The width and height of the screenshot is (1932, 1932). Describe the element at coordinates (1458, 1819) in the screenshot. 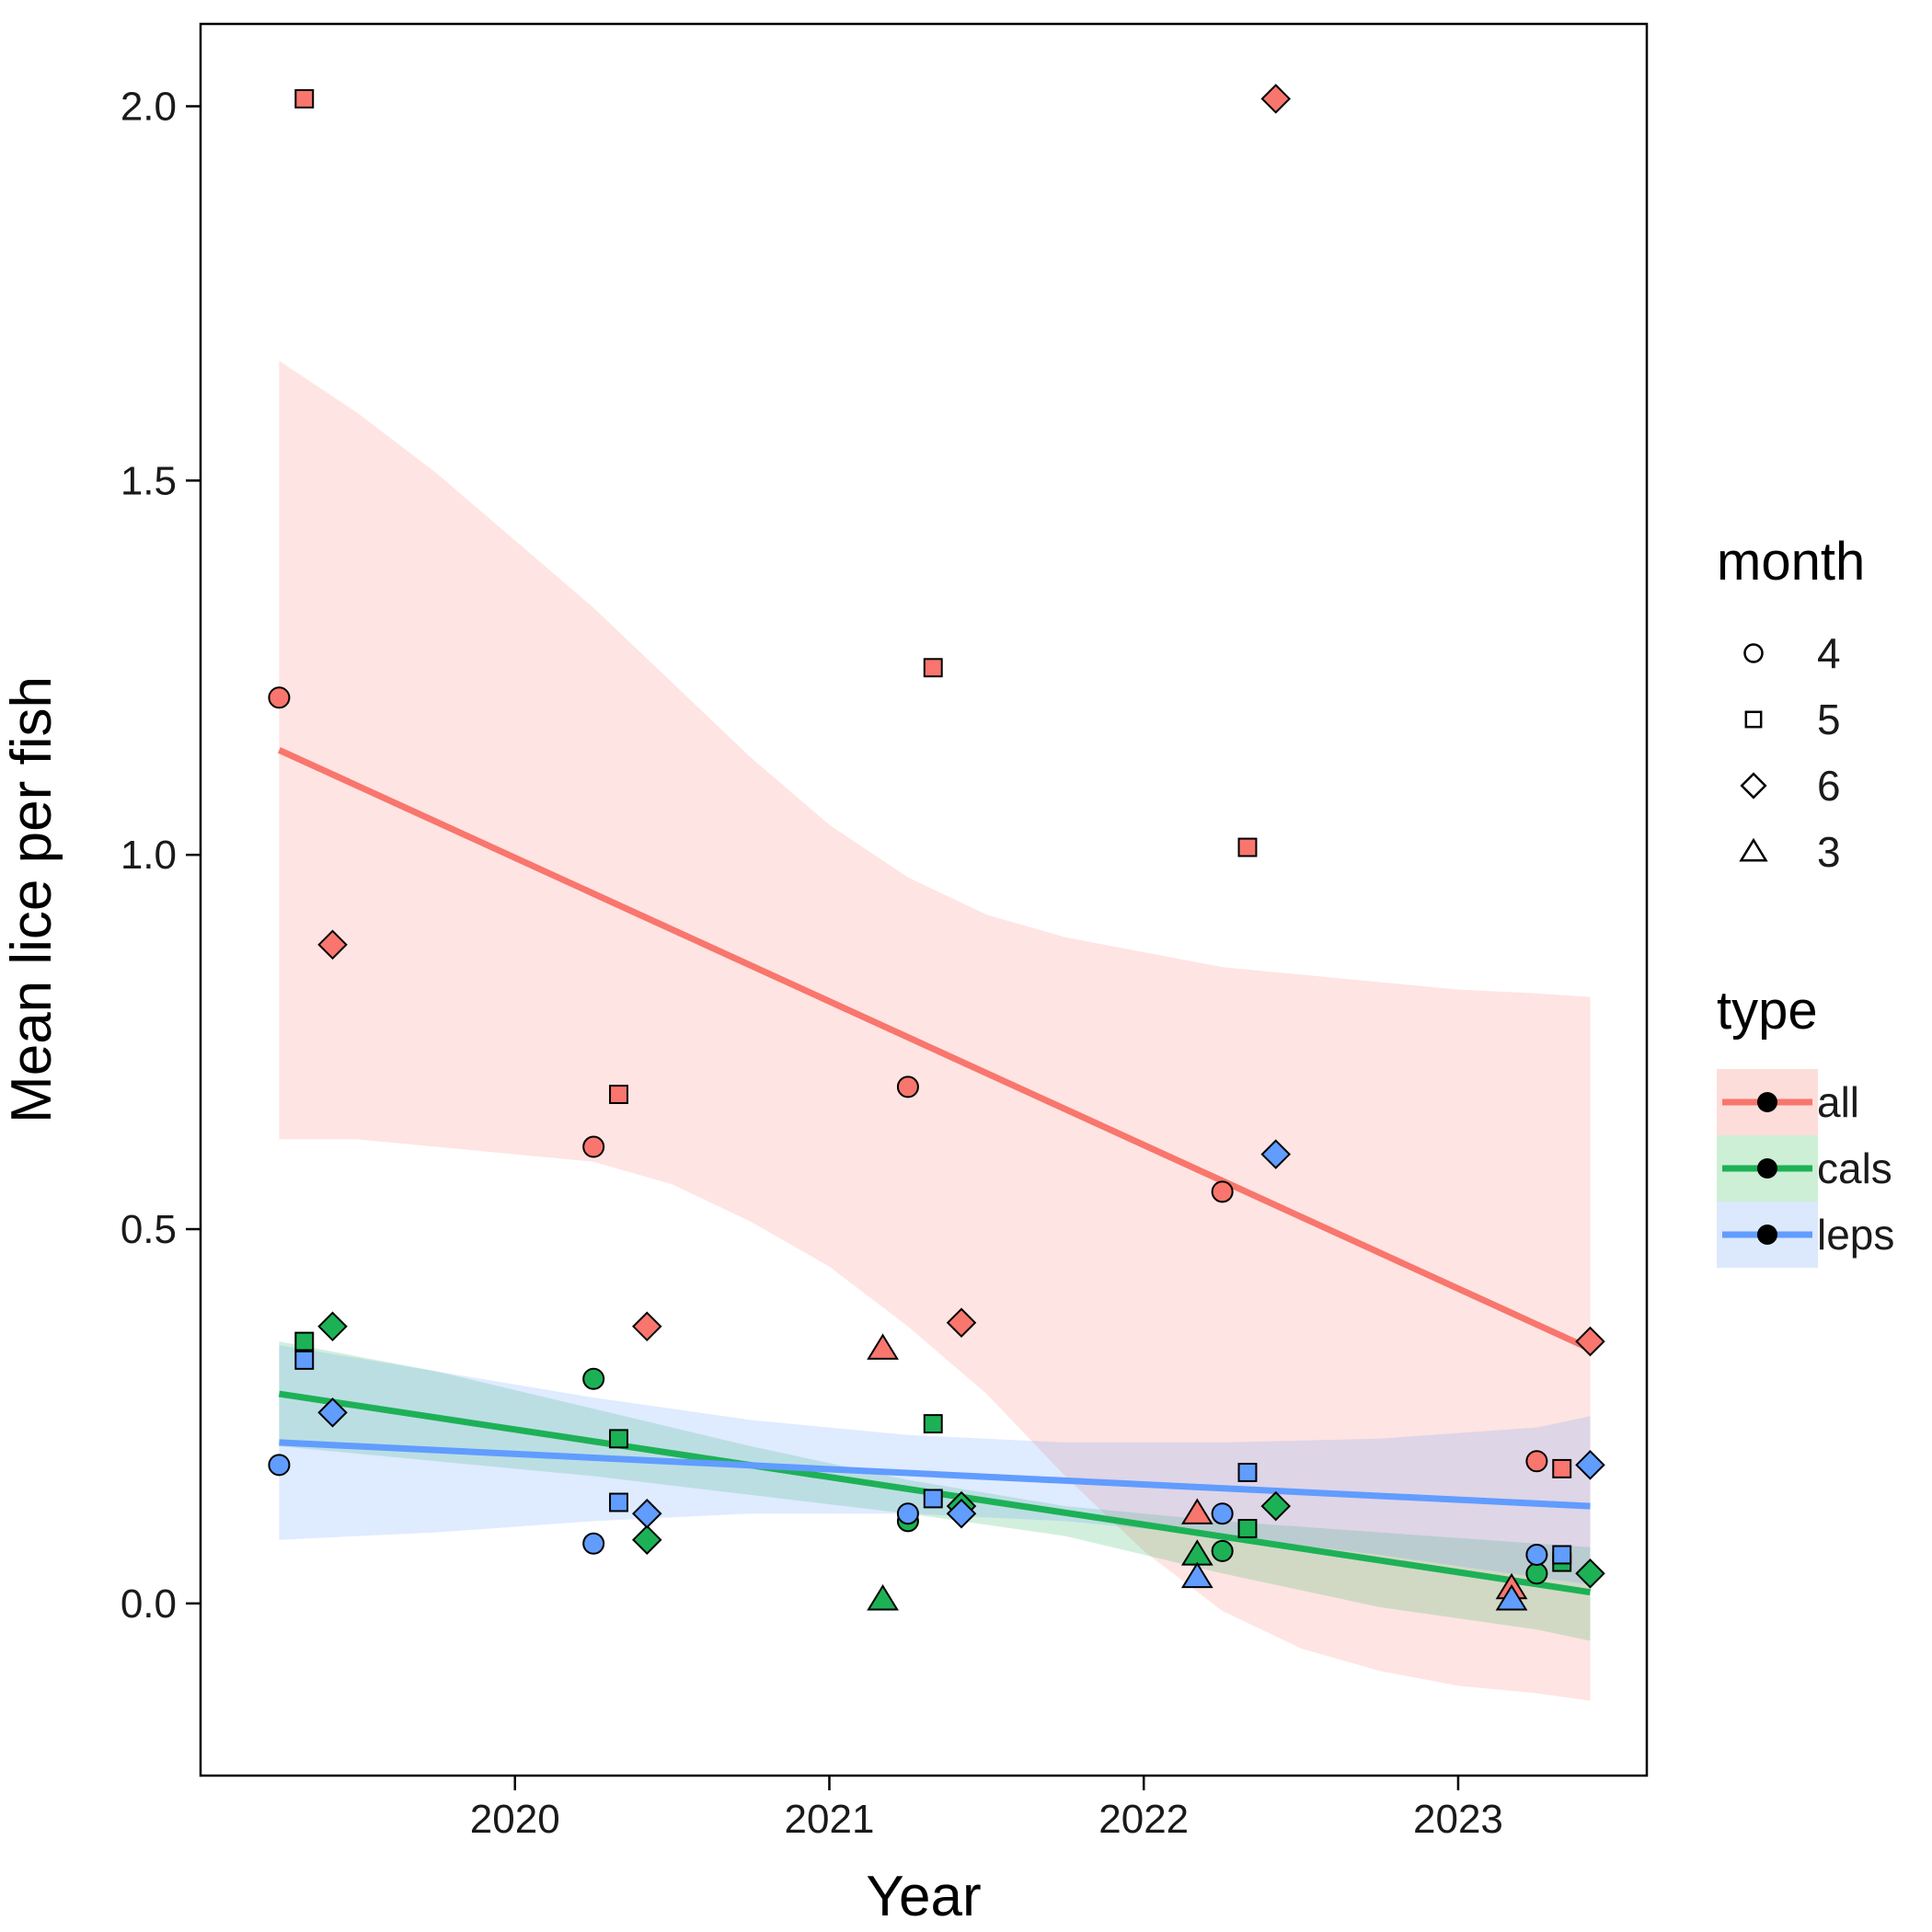

I see `x-tick-label: 2023` at that location.